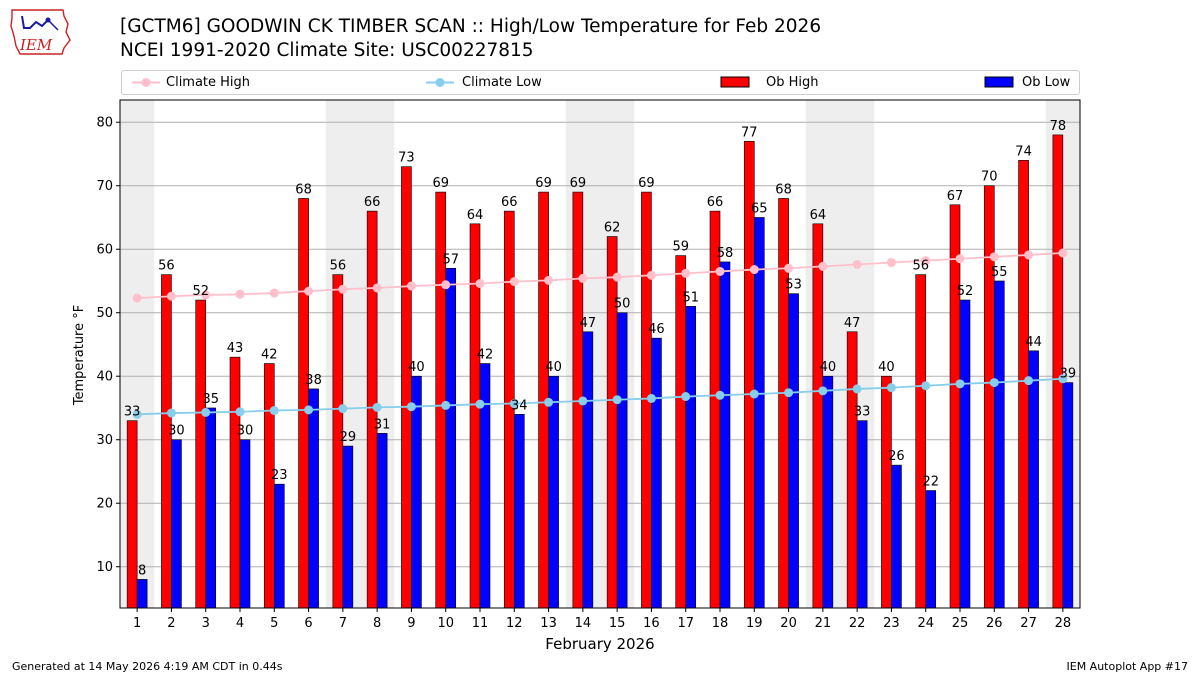 The height and width of the screenshot is (675, 1200). I want to click on y-tick-label-10: 10, so click(104, 567).